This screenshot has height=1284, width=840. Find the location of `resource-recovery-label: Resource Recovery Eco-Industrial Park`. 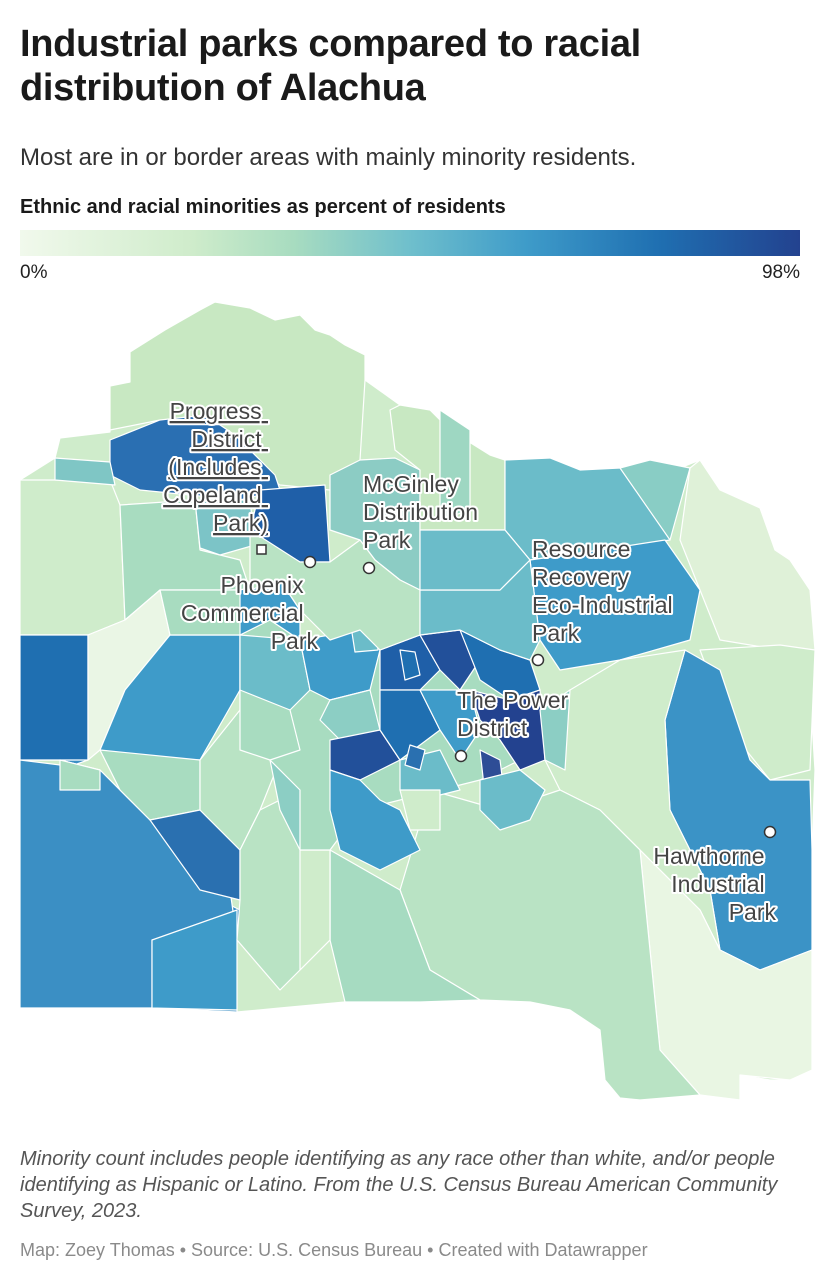

resource-recovery-label: Resource Recovery Eco-Industrial Park is located at coordinates (605, 591).